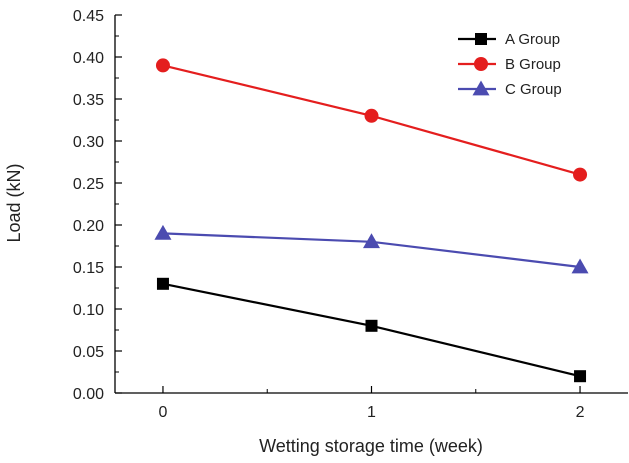 This screenshot has height=463, width=629. What do you see at coordinates (88, 310) in the screenshot?
I see `y-tick-label: 0.10` at bounding box center [88, 310].